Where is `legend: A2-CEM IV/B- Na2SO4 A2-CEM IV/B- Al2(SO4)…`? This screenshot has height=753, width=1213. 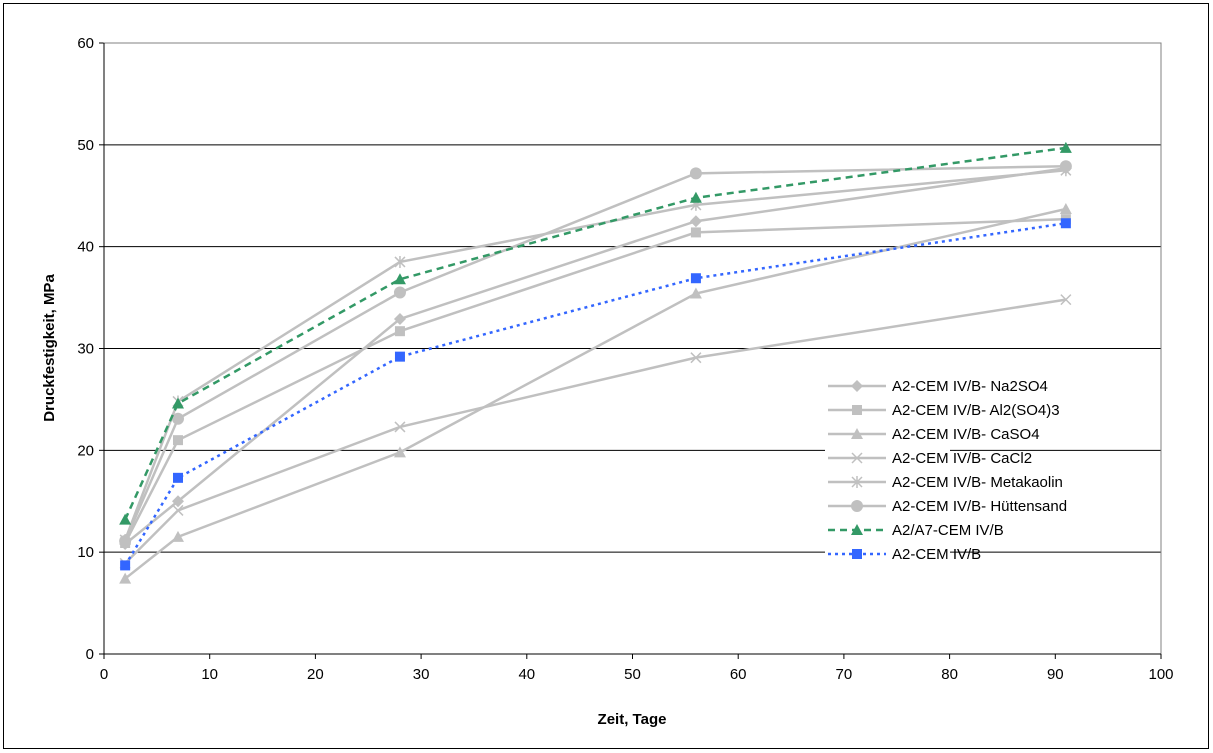
legend: A2-CEM IV/B- Na2SO4 A2-CEM IV/B- Al2(SO4)… is located at coordinates (946, 490).